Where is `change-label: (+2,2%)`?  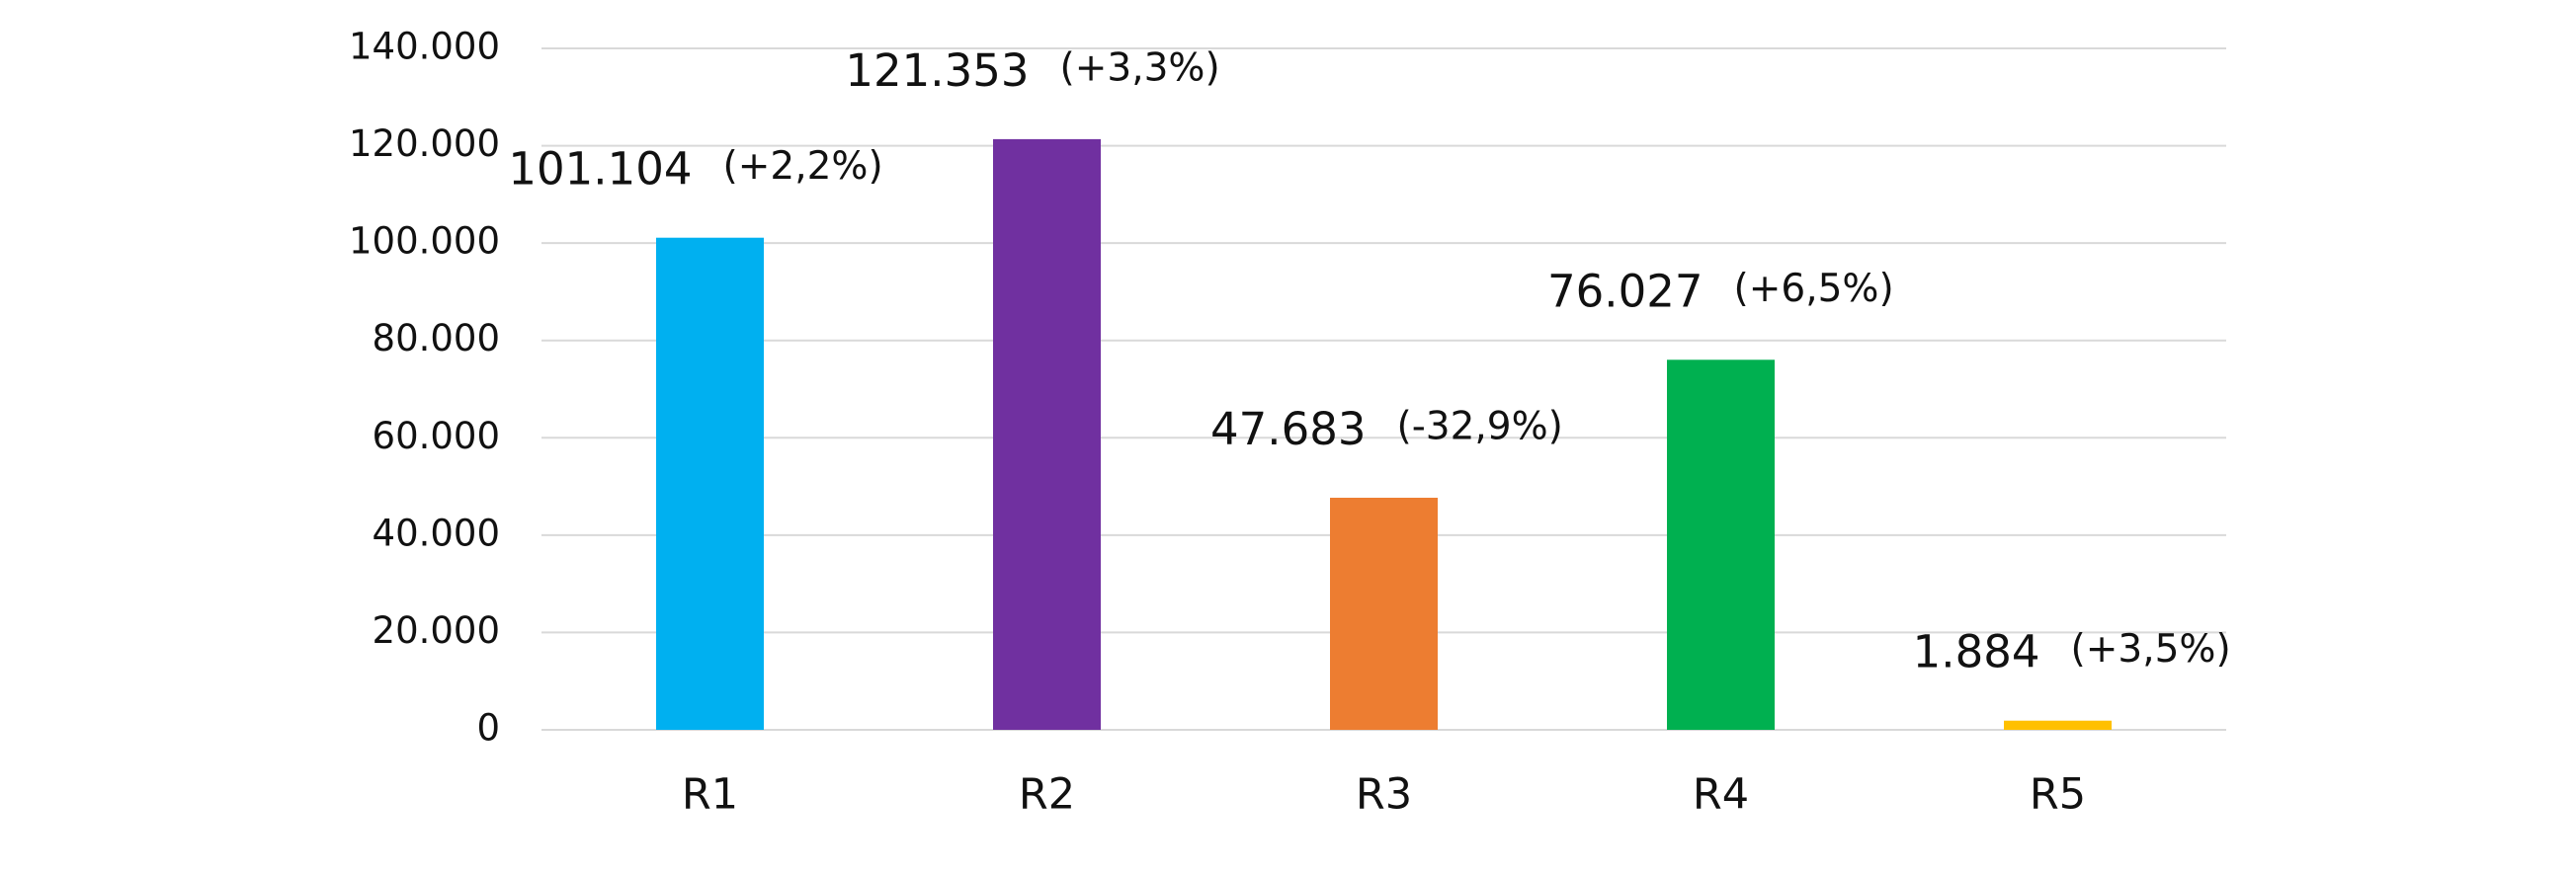
change-label: (+2,2%) is located at coordinates (803, 166).